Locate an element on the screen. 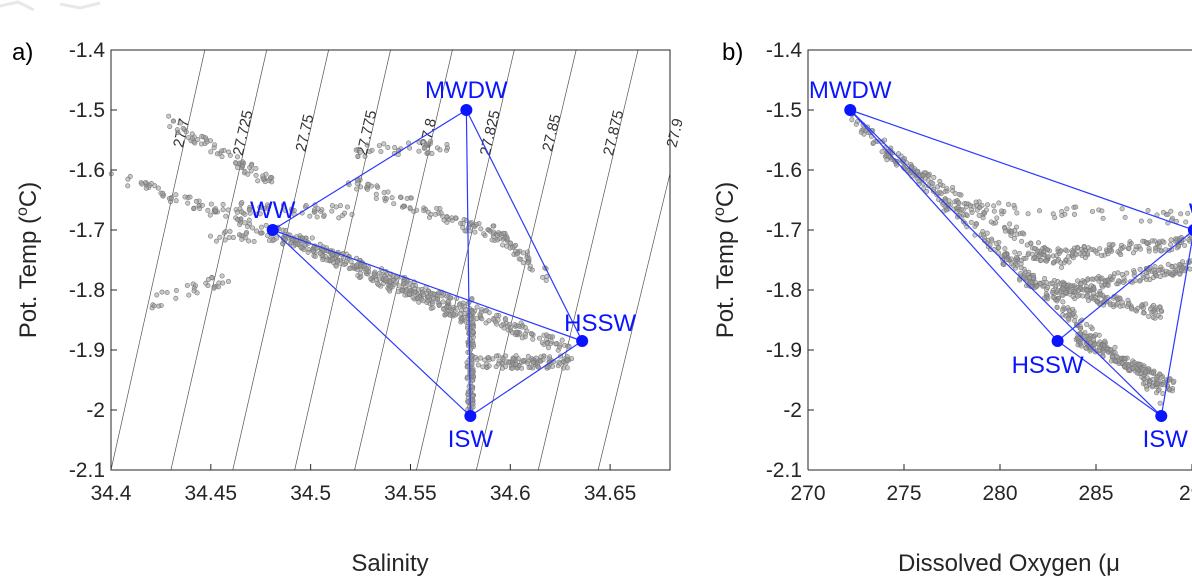  x-tick-label: 34.65 is located at coordinates (610, 493).